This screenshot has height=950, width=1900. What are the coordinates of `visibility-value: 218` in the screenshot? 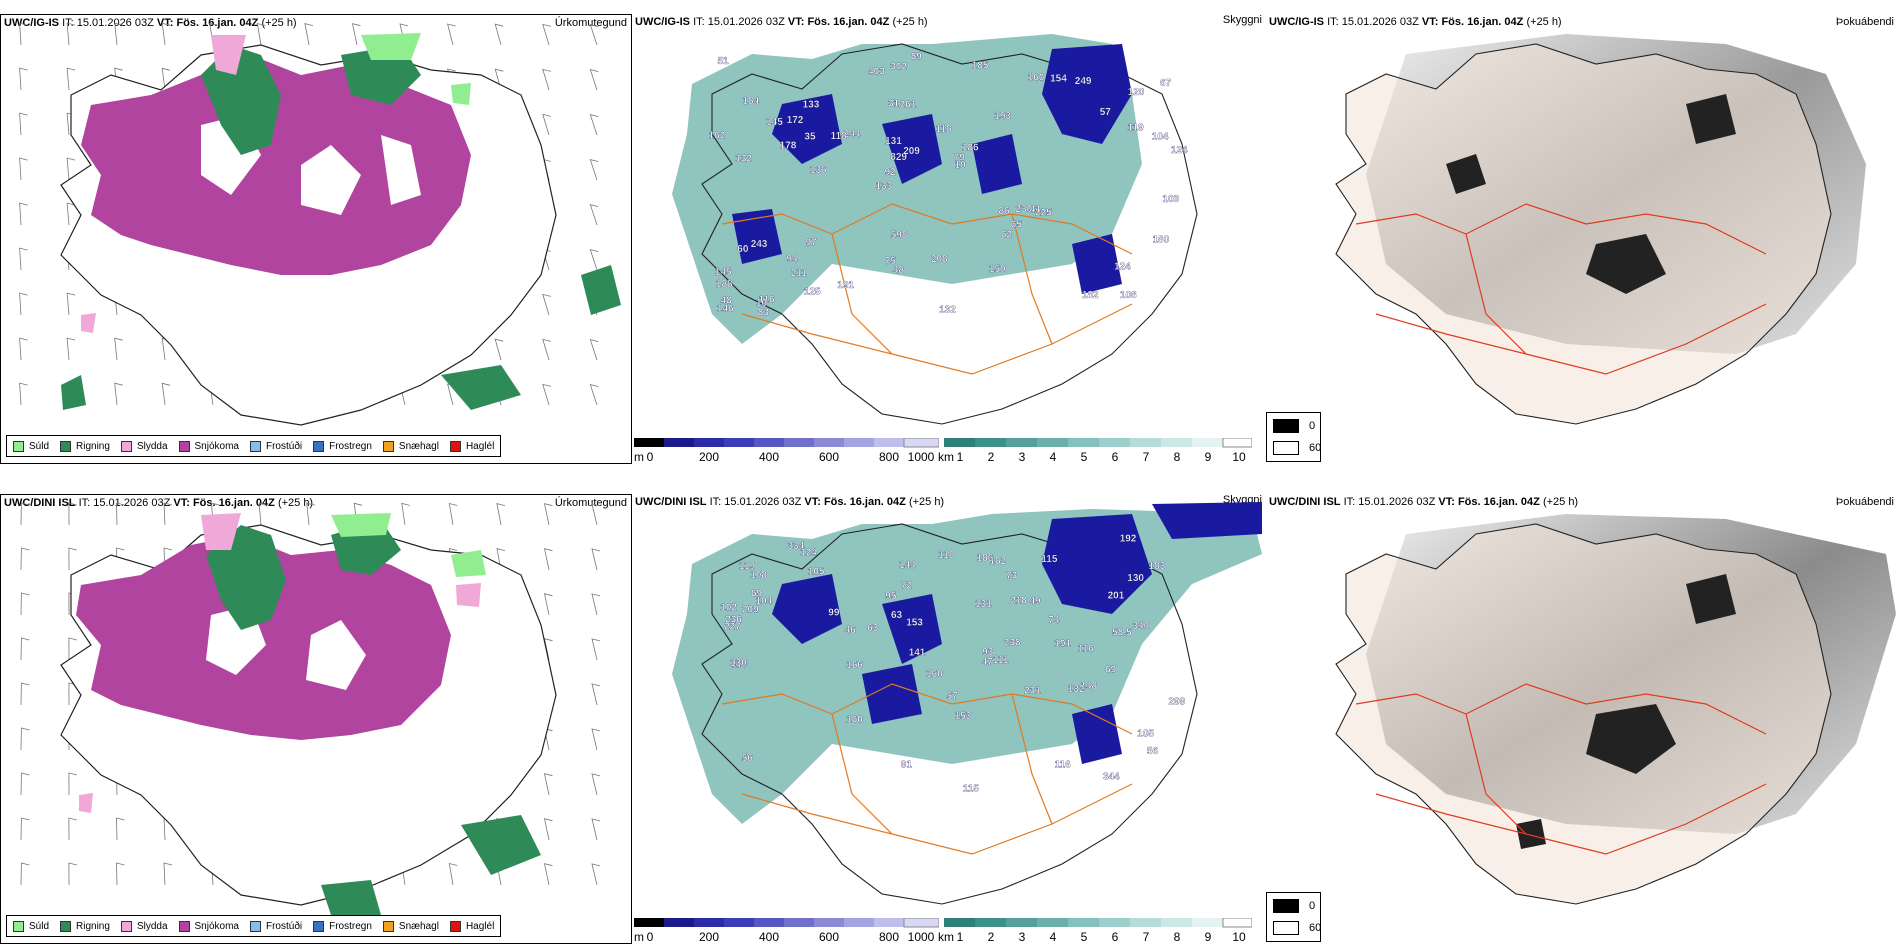 It's located at (1018, 601).